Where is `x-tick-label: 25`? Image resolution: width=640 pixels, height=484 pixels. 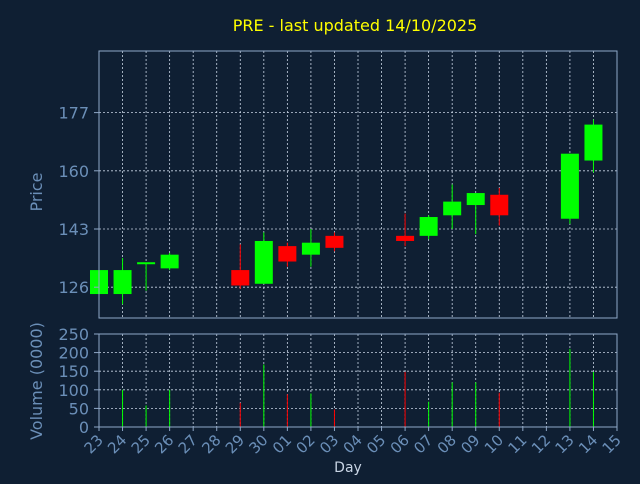
x-tick-label: 25 is located at coordinates (141, 444).